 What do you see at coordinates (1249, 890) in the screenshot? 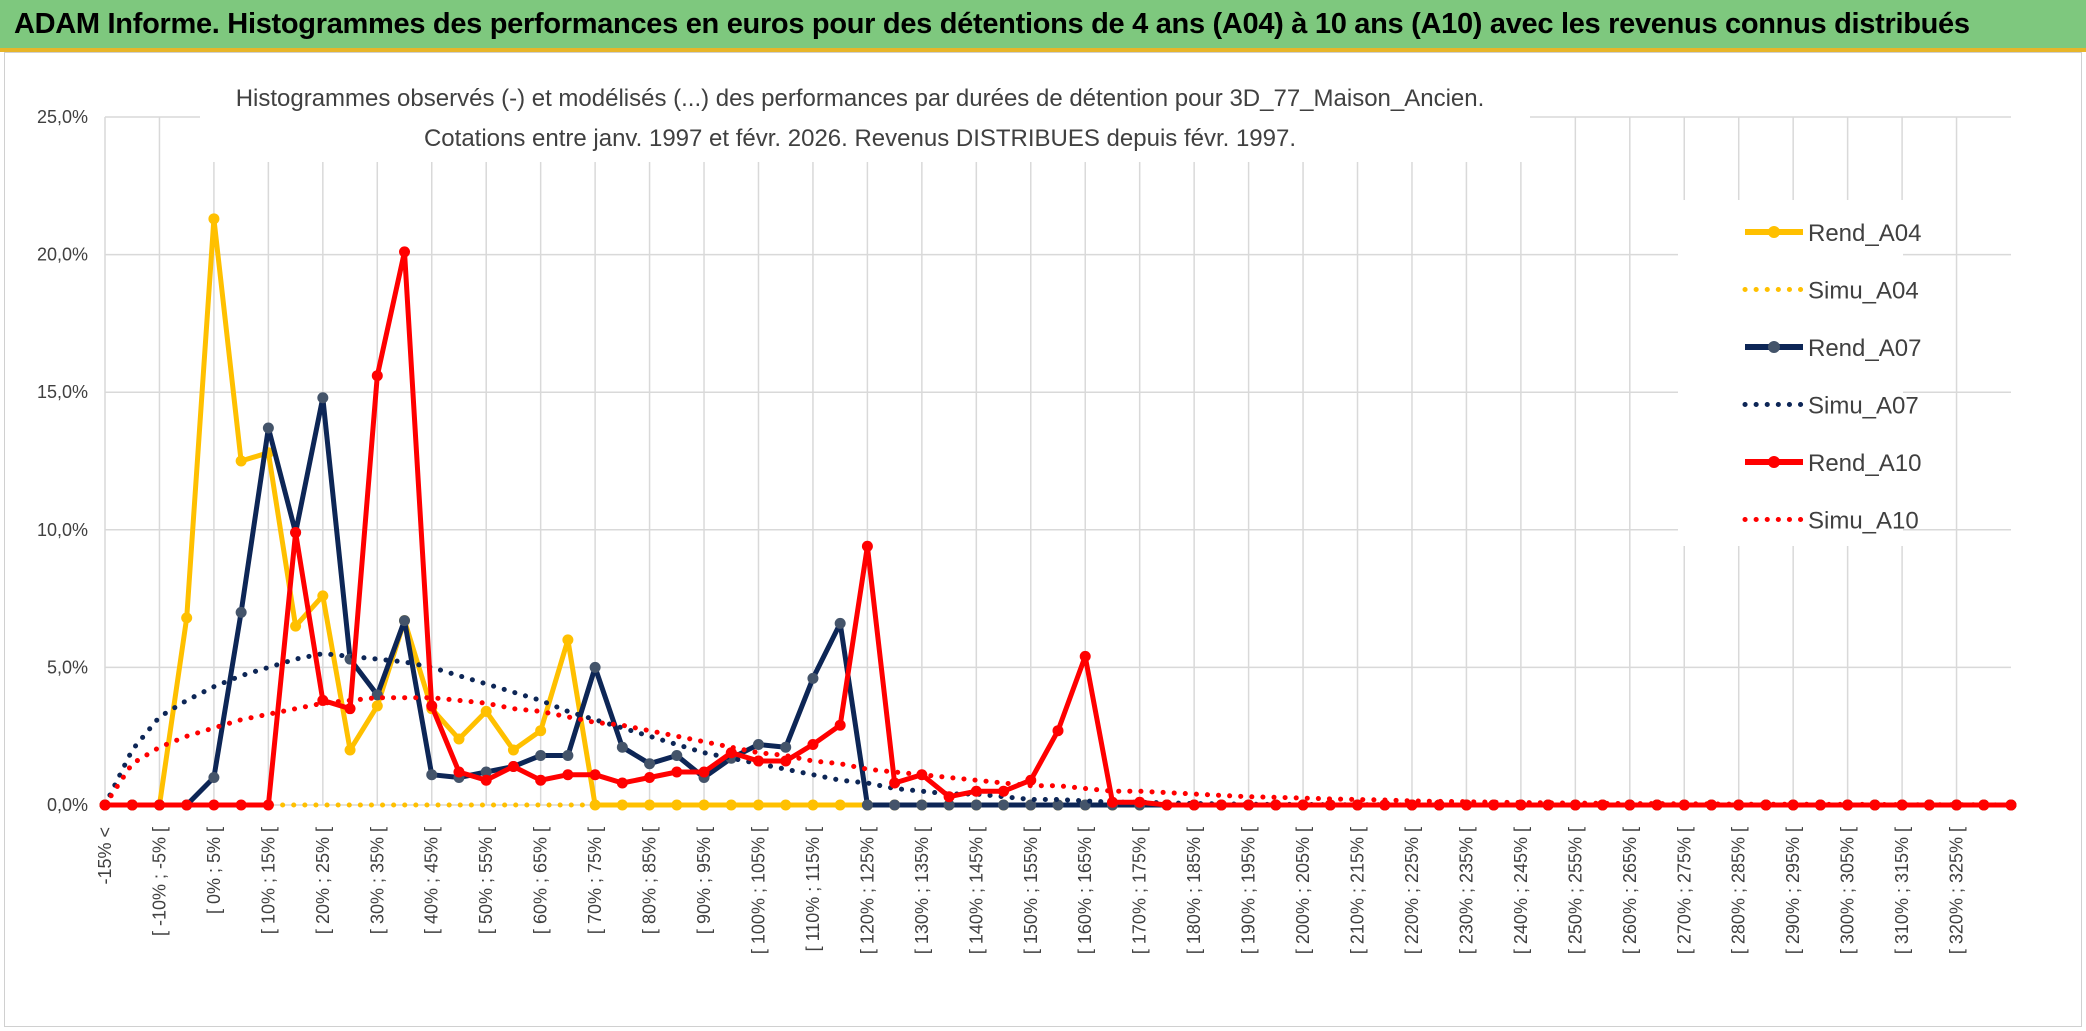
I see `x-tick-label: [ 190% ; 195% [` at bounding box center [1249, 890].